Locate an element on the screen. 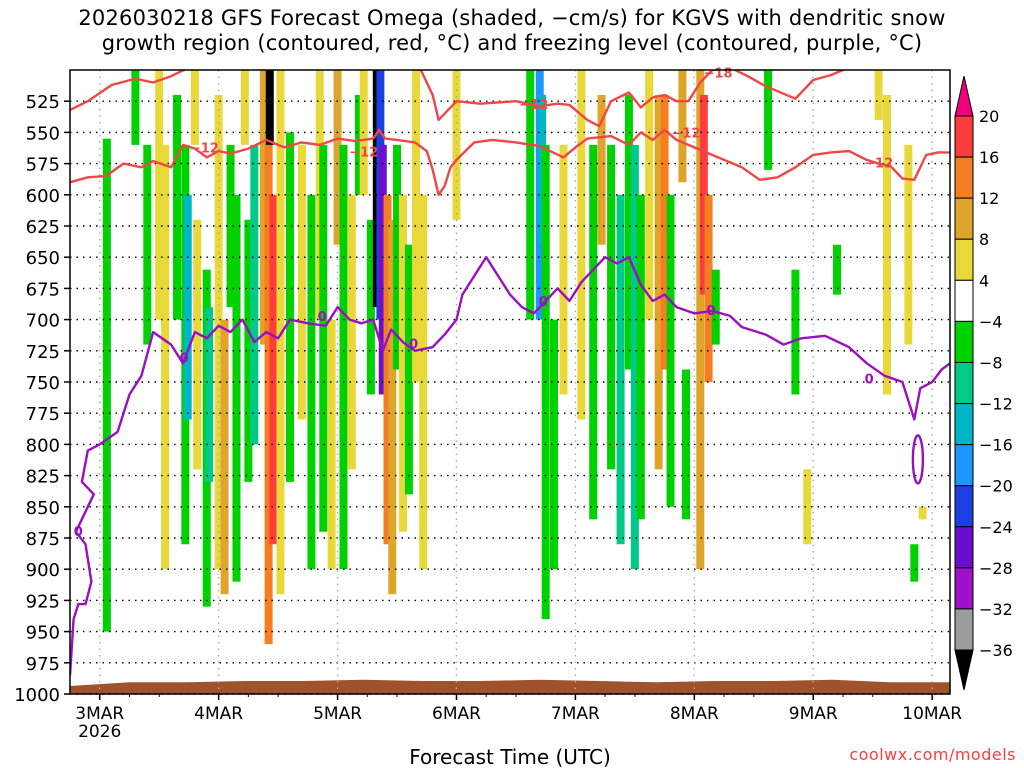 The image size is (1024, 768). x-tick-label: 10MAR is located at coordinates (932, 714).